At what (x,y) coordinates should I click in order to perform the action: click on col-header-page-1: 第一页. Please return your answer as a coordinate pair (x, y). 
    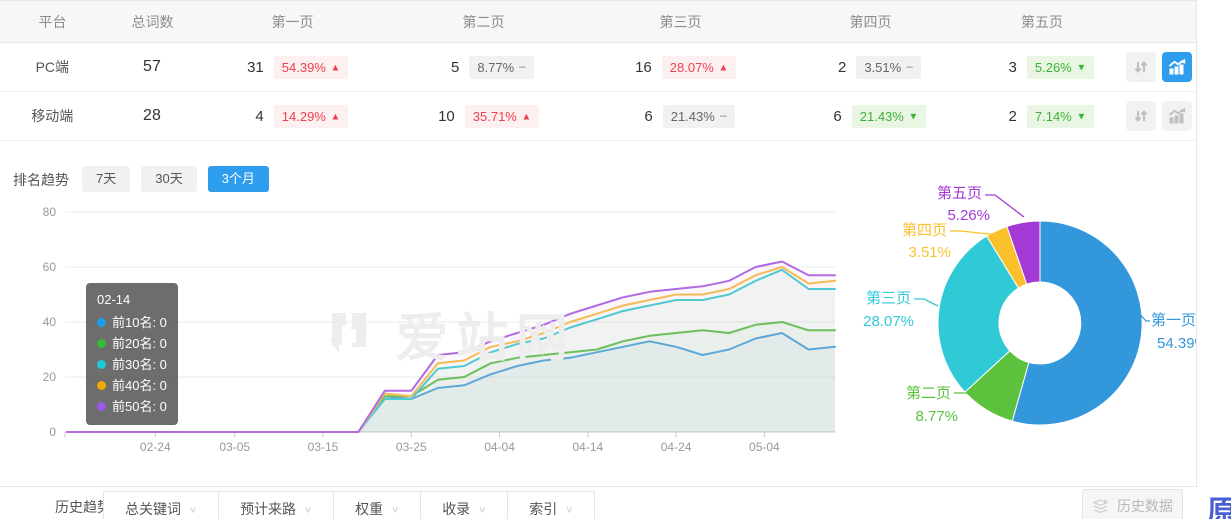
    Looking at the image, I should click on (292, 21).